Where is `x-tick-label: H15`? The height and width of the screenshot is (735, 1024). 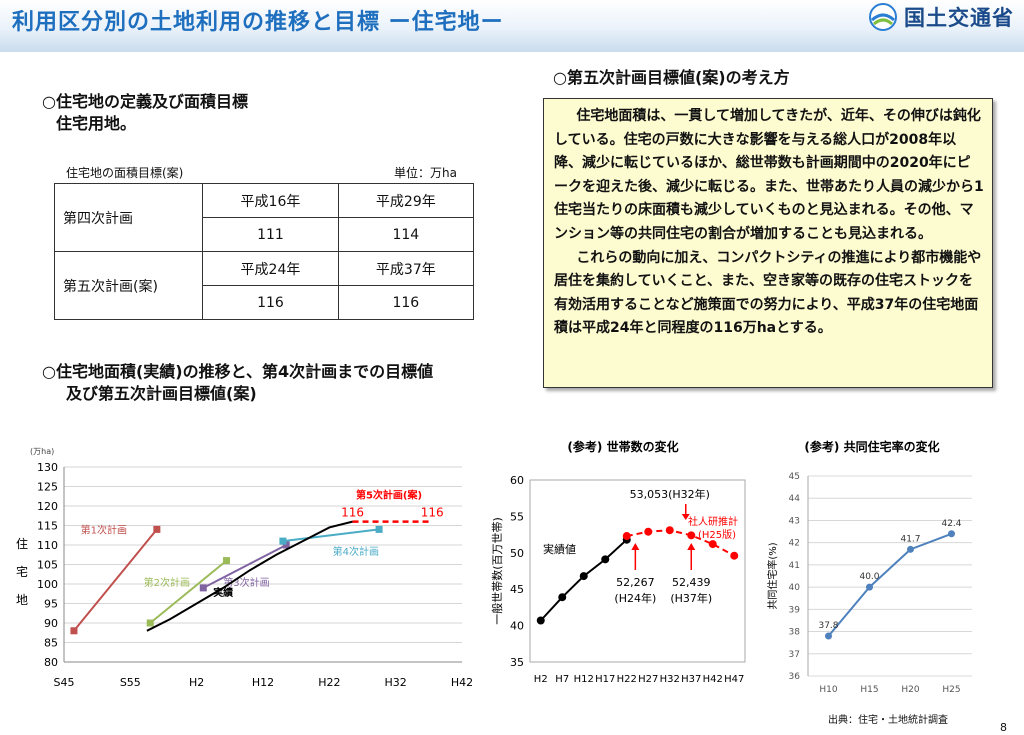
x-tick-label: H15 is located at coordinates (869, 690).